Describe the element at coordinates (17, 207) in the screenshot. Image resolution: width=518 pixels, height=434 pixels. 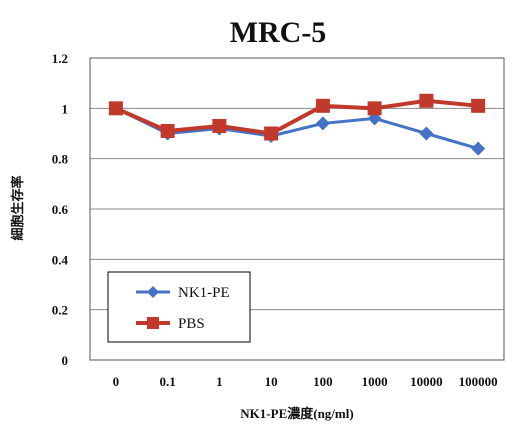
I see `y-axis-label: 細胞生存率` at that location.